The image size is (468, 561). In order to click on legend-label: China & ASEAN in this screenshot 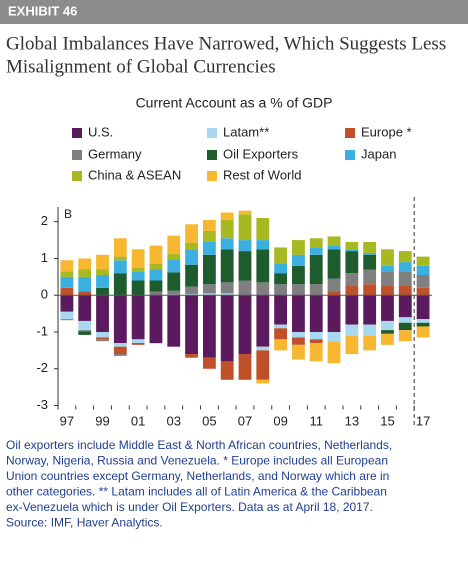, I will do `click(134, 174)`.